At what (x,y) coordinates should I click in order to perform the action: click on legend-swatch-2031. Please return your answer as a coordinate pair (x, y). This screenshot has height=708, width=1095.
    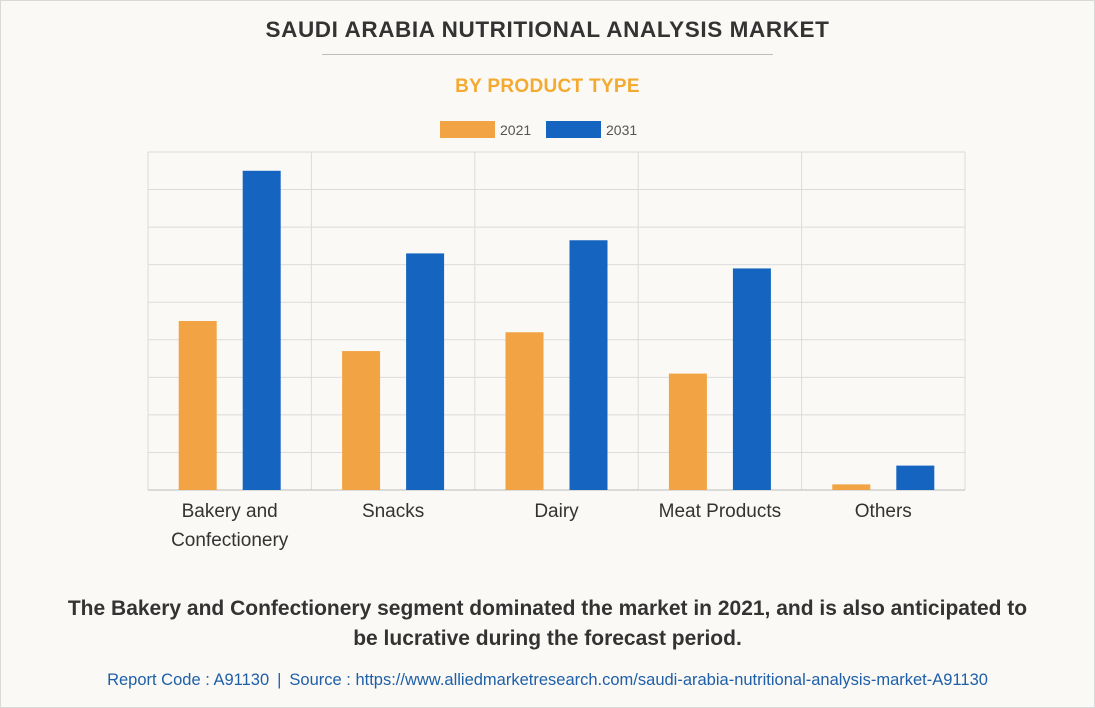
    Looking at the image, I should click on (573, 129).